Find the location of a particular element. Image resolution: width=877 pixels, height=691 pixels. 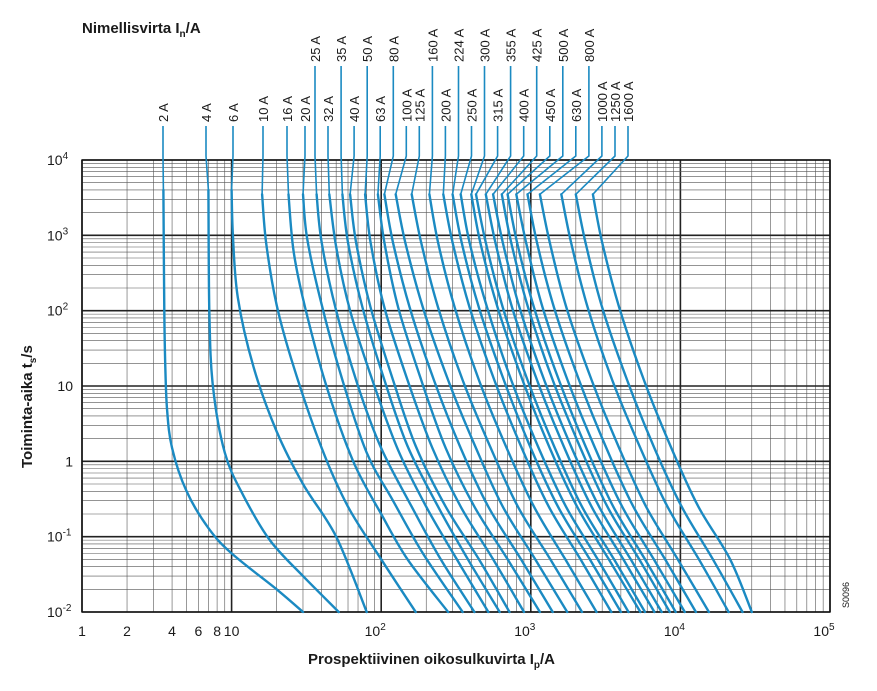

rating-label: 300 A is located at coordinates (485, 45).